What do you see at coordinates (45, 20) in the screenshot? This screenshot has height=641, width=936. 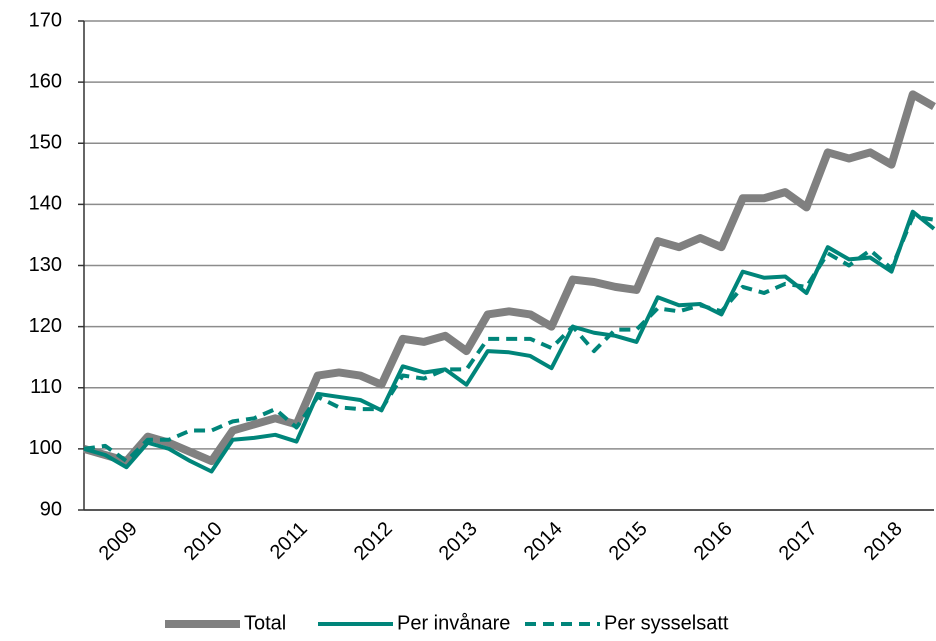 I see `y-tick-label: 170` at bounding box center [45, 20].